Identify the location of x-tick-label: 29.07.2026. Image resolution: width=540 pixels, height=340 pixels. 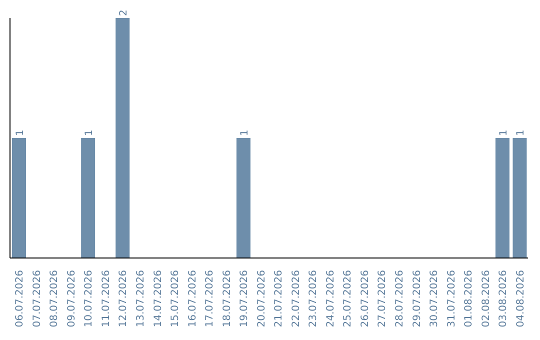
(417, 299).